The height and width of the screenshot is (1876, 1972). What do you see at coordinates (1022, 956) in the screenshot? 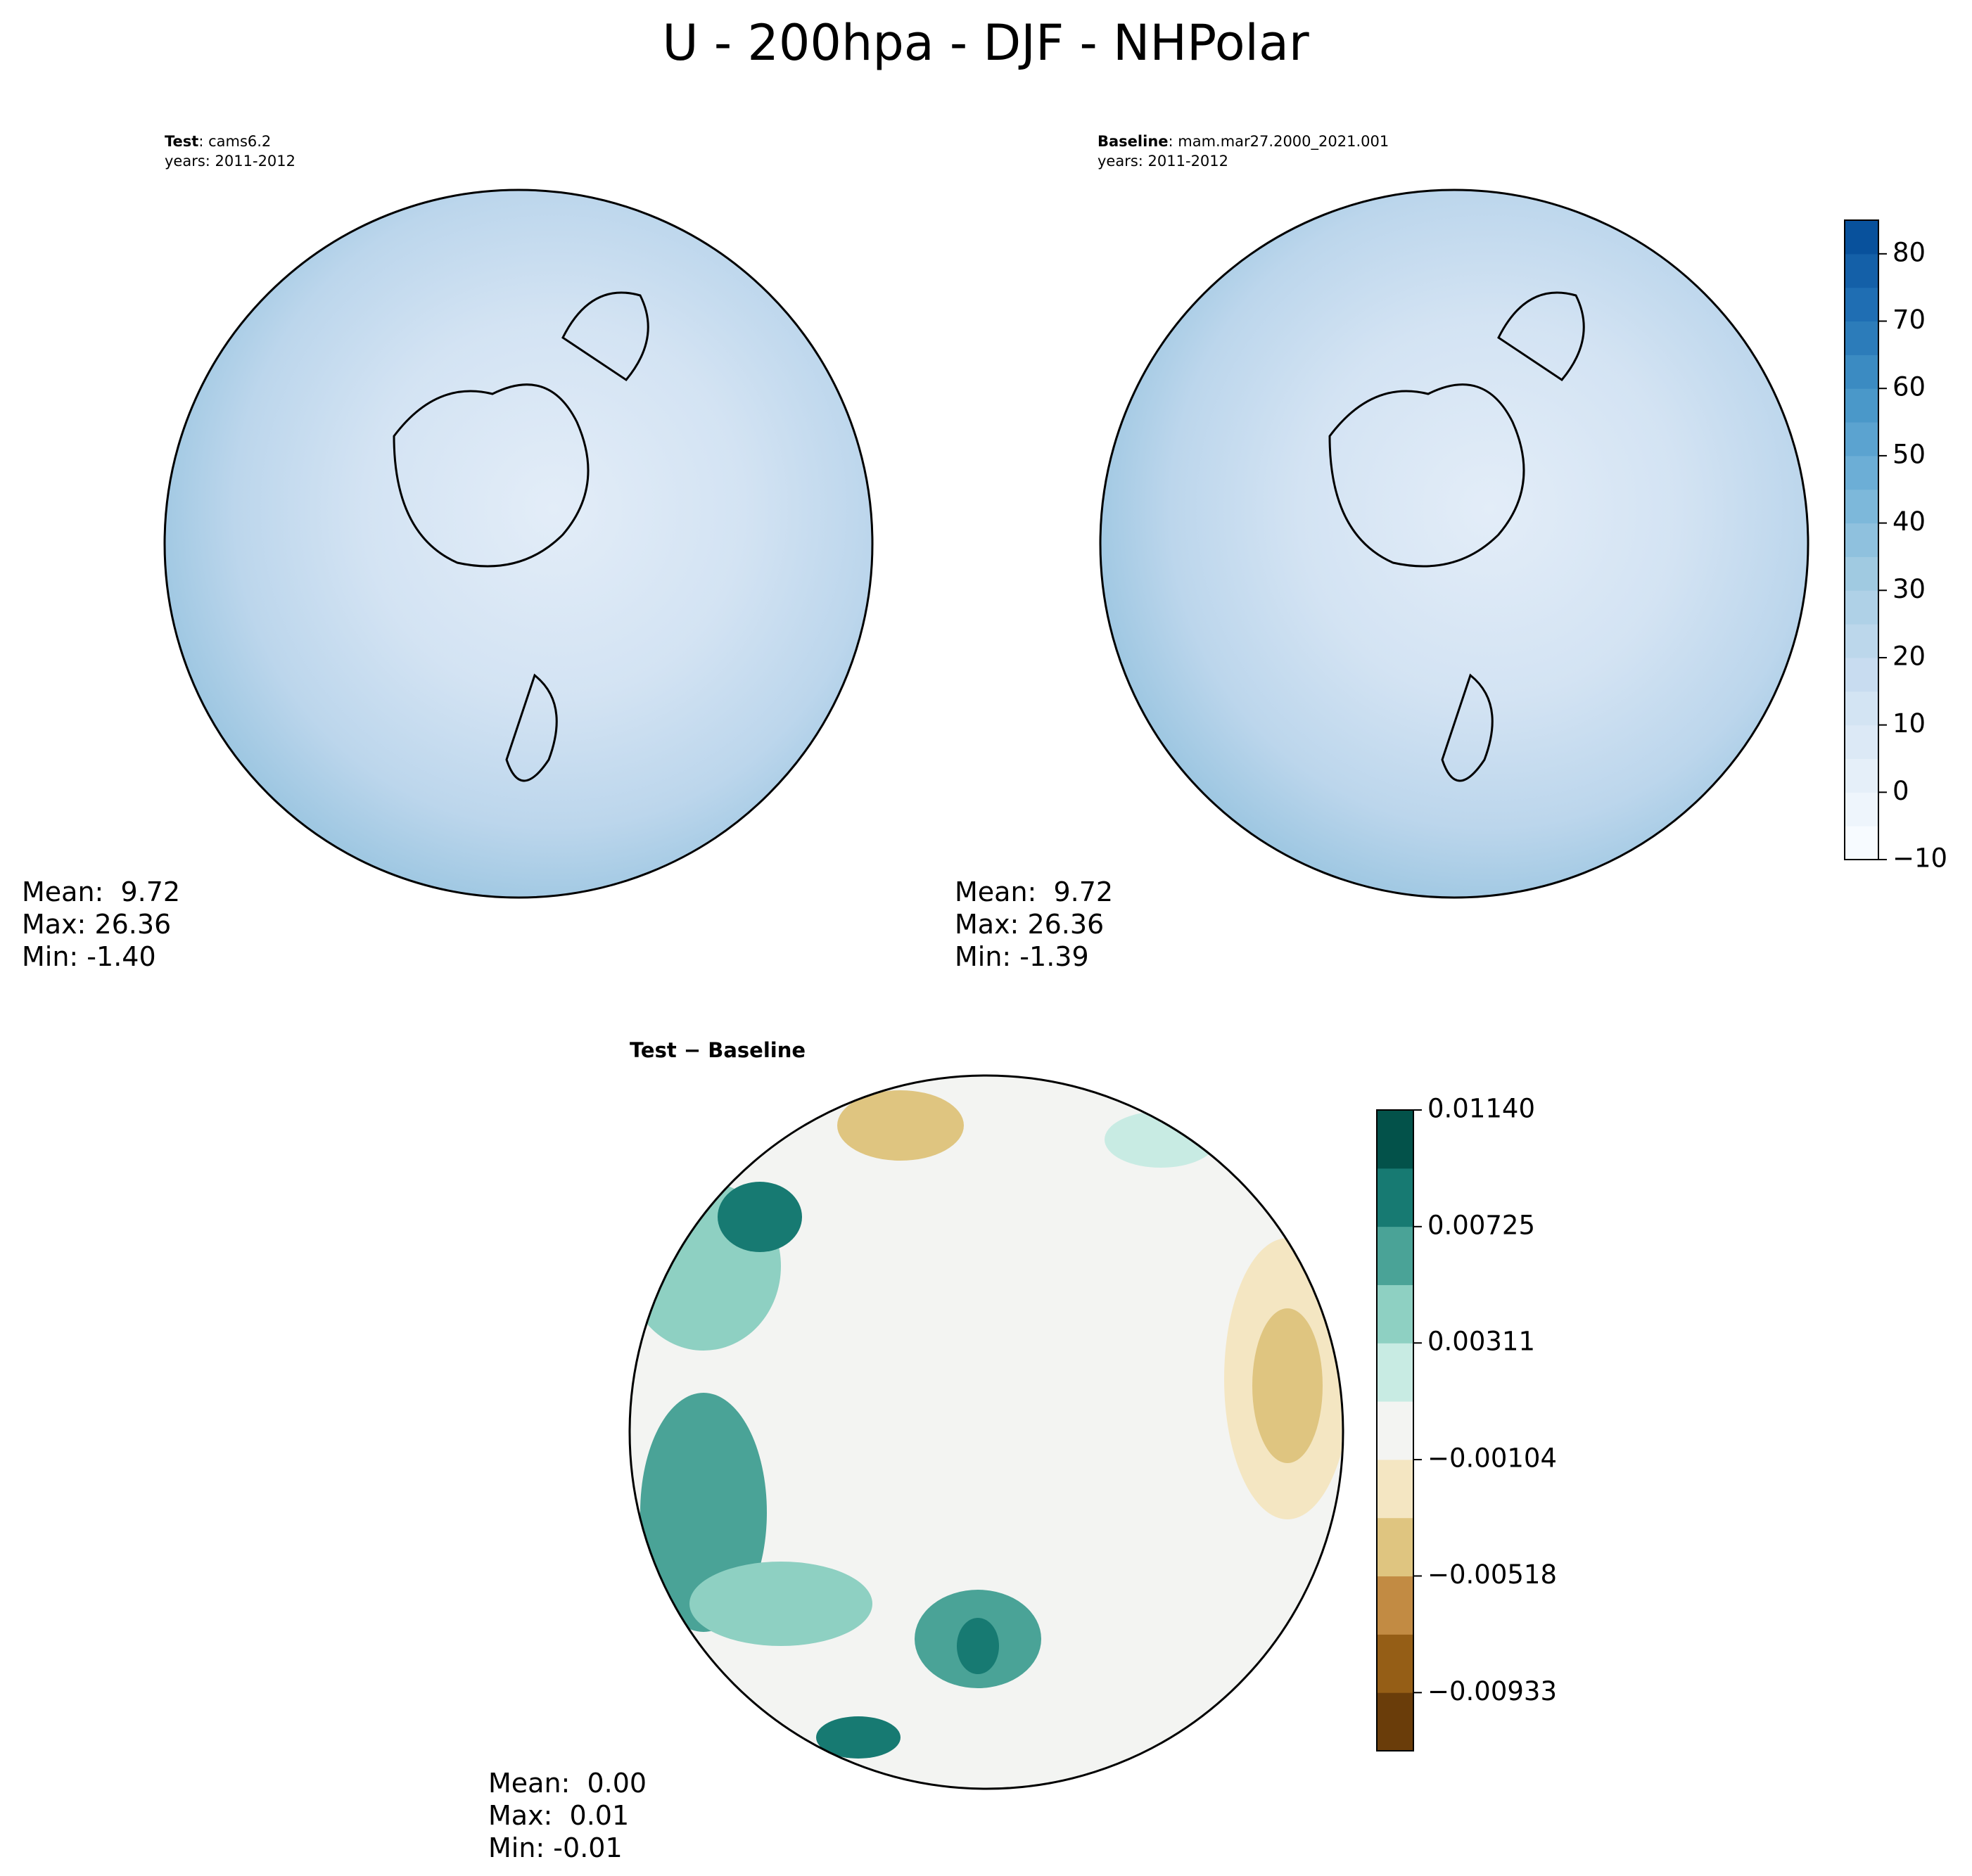
I see `stat: Min: -1.39` at bounding box center [1022, 956].